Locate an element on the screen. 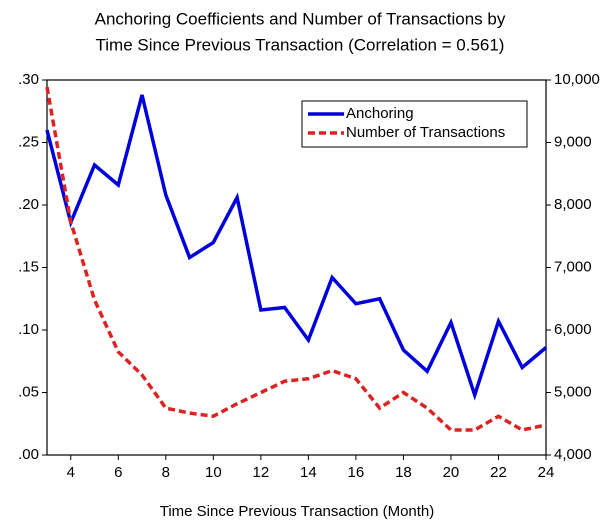  x-tick-label: 12 is located at coordinates (261, 472).